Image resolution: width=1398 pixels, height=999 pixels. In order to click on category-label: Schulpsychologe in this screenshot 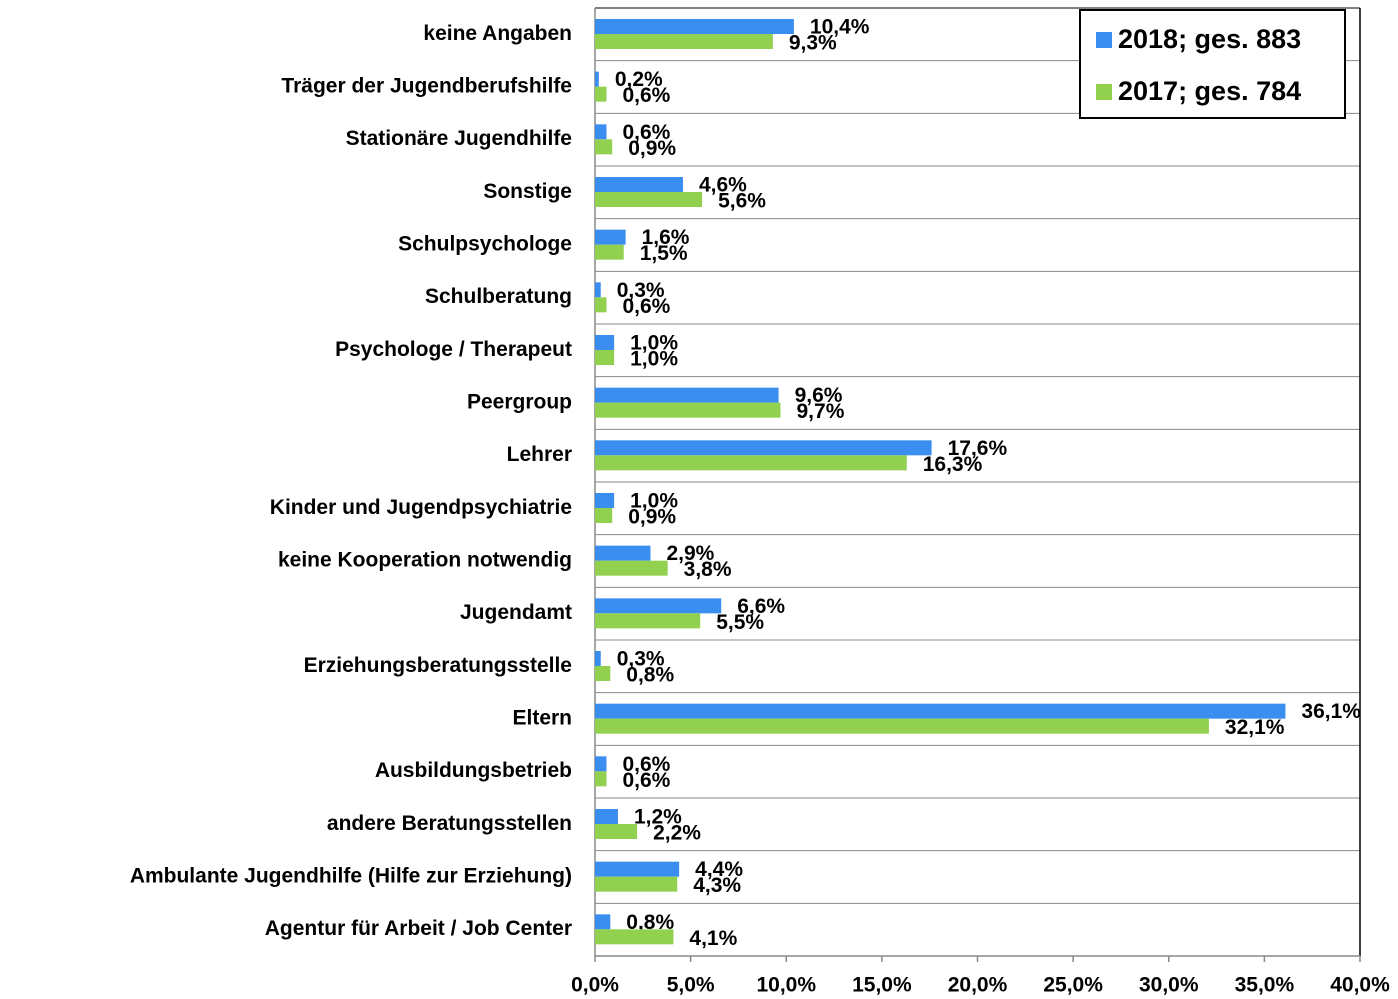, I will do `click(485, 244)`.